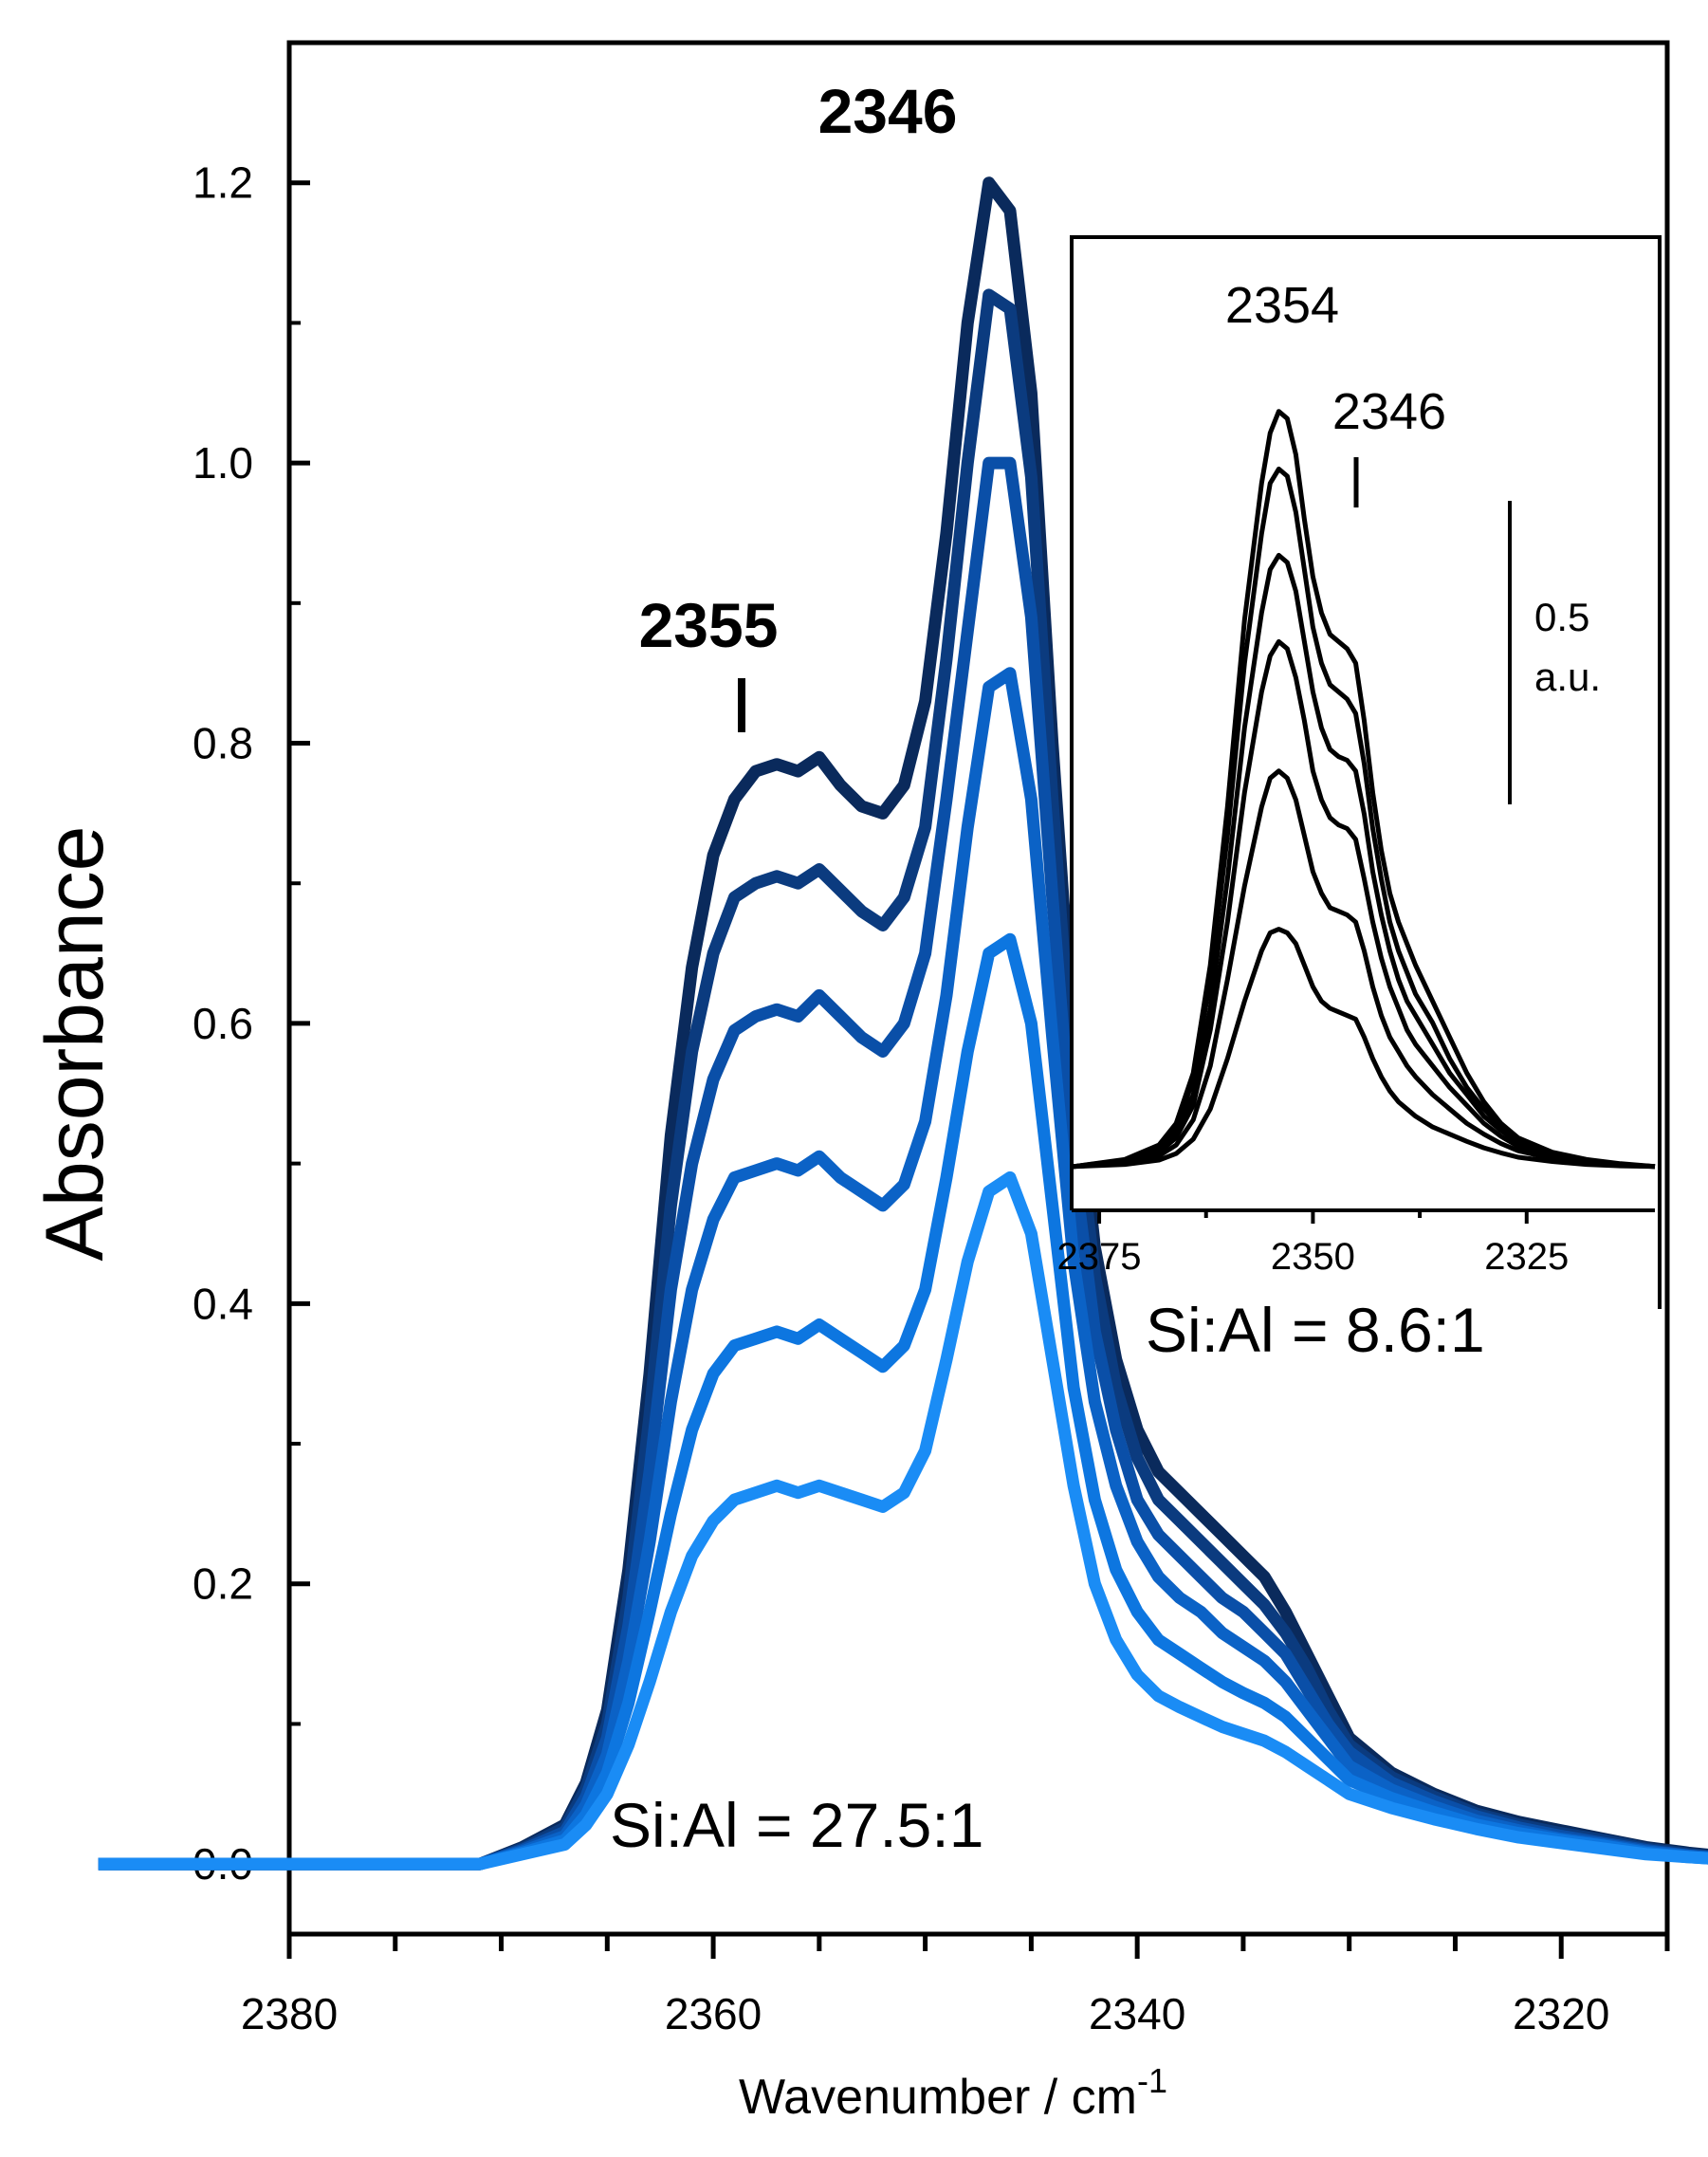 This screenshot has height=2157, width=1708. I want to click on main-x-axis: 2380 2360 2340 2320, so click(955, 1986).